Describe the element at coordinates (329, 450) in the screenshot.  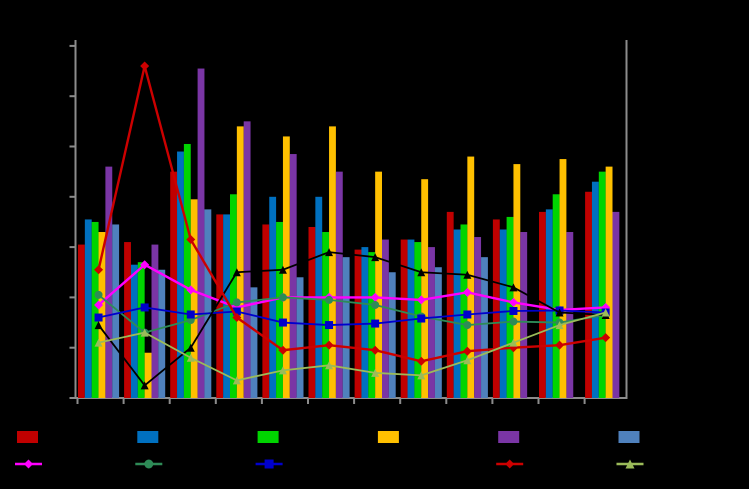
I see `legend` at that location.